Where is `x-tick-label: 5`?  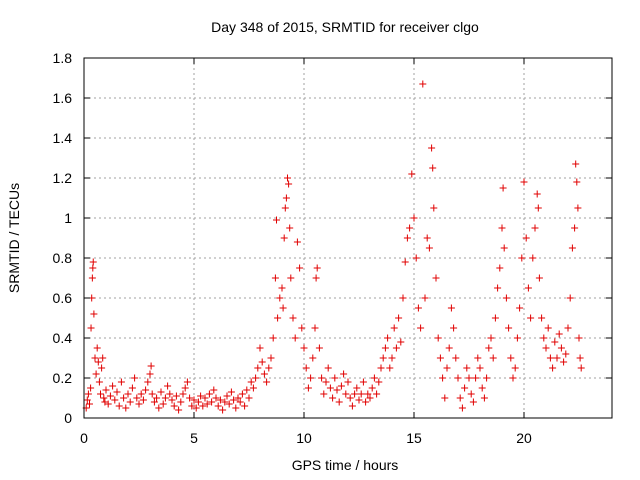
x-tick-label: 5 is located at coordinates (194, 438).